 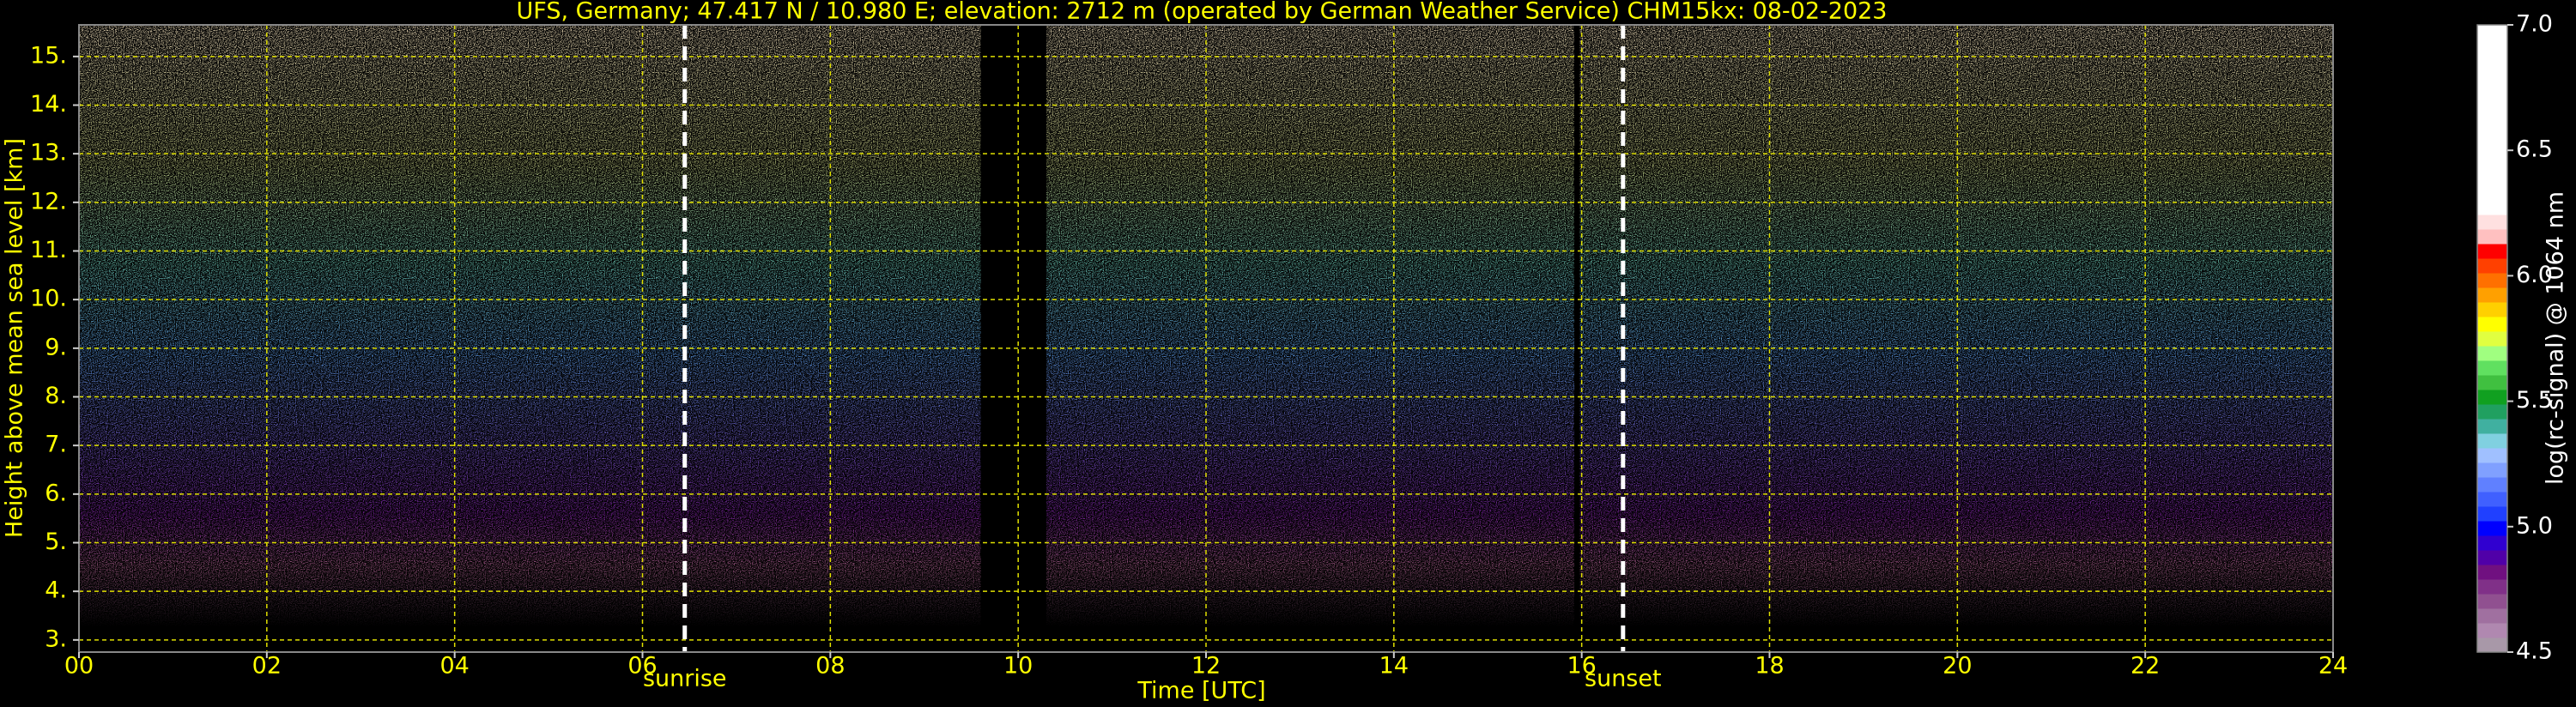 I want to click on y-tick-label: 8., so click(x=56, y=396).